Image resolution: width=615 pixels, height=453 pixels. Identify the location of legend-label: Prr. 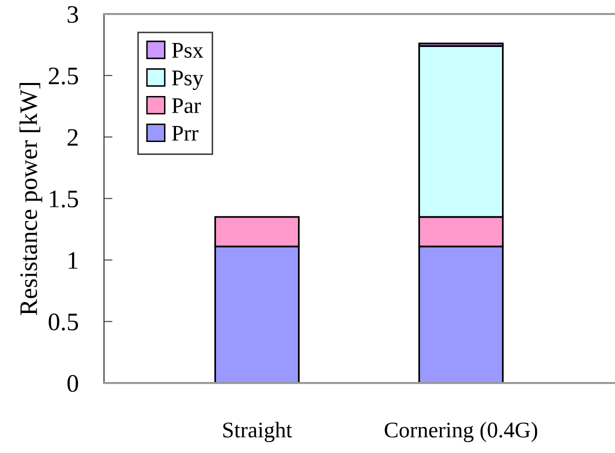
(185, 133).